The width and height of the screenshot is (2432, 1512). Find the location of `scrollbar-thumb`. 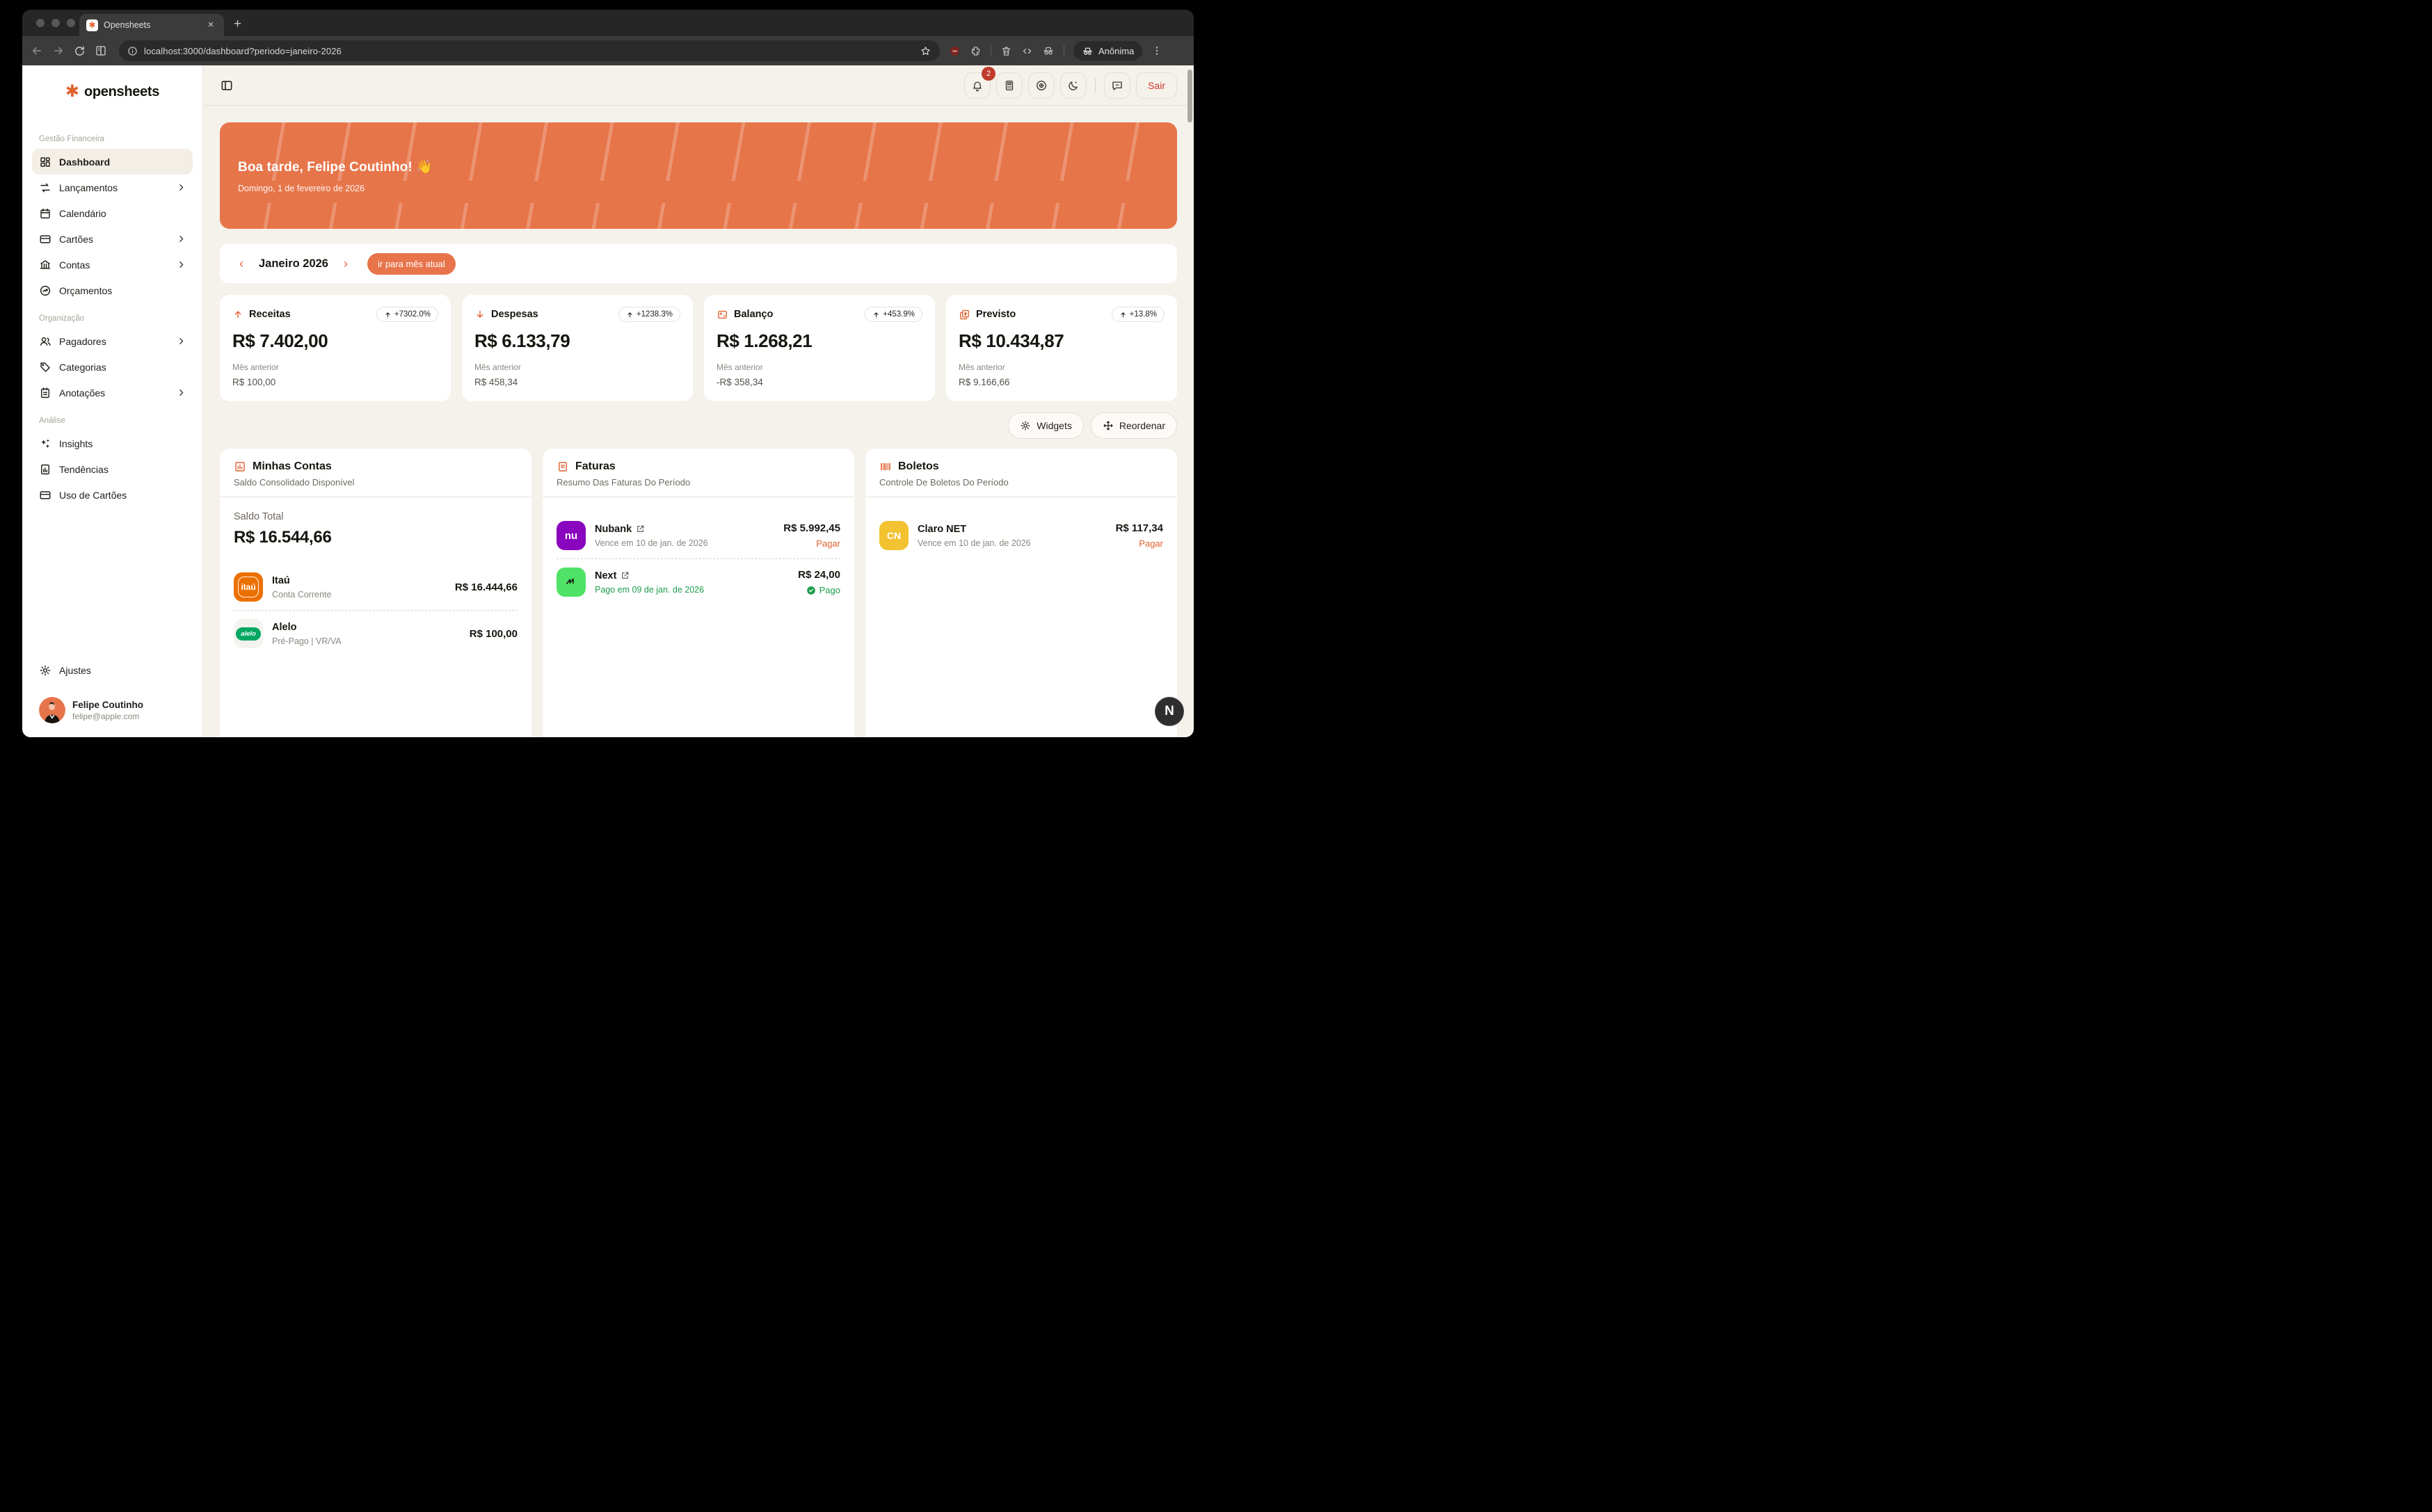

scrollbar-thumb is located at coordinates (1189, 96).